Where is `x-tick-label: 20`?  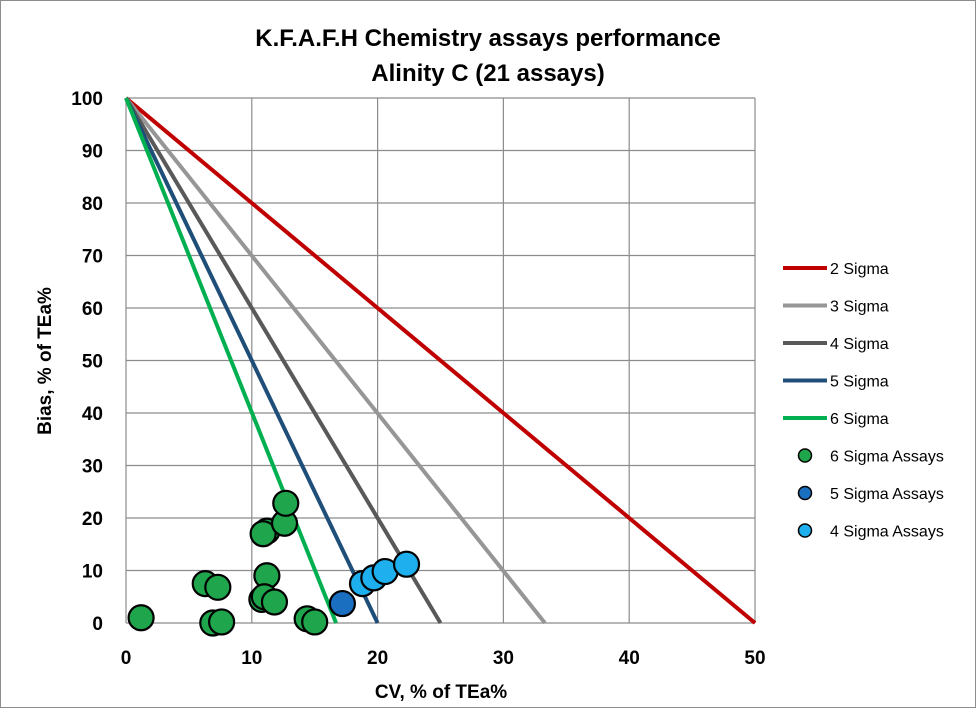 x-tick-label: 20 is located at coordinates (377, 658).